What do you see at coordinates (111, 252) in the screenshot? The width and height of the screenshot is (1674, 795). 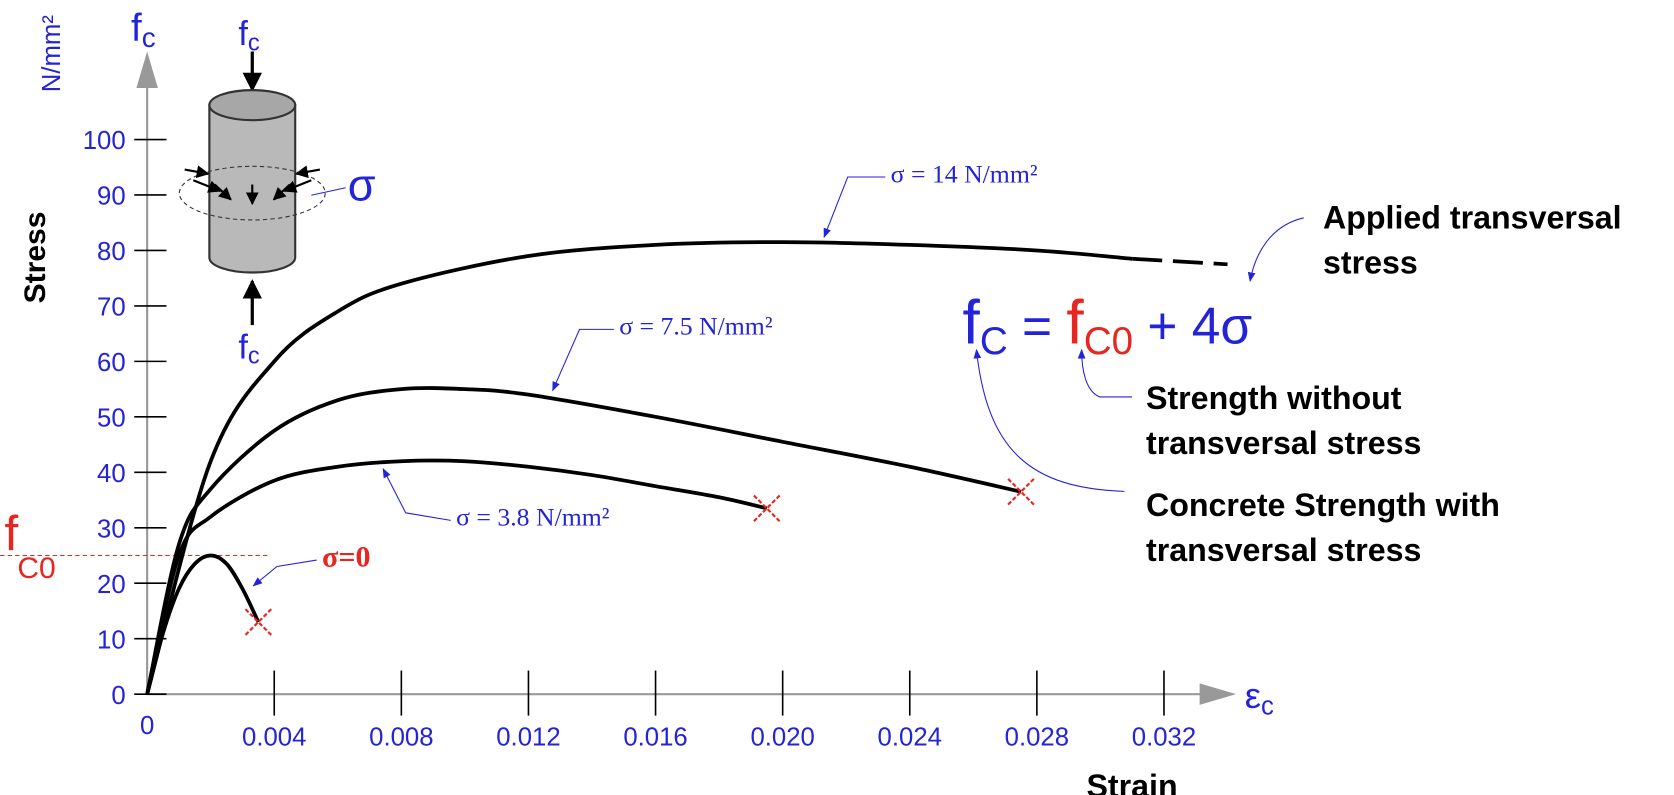 I see `y-tick-label: 80` at bounding box center [111, 252].